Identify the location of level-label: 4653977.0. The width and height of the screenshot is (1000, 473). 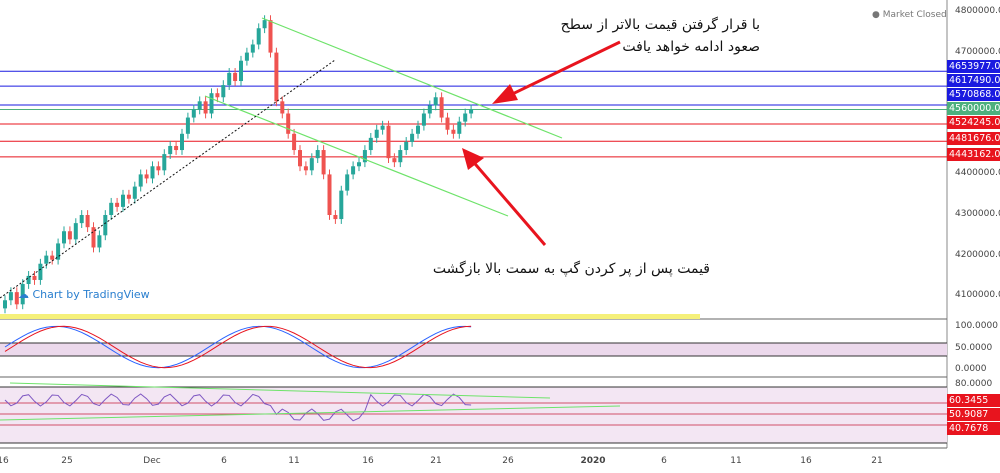
(973, 66).